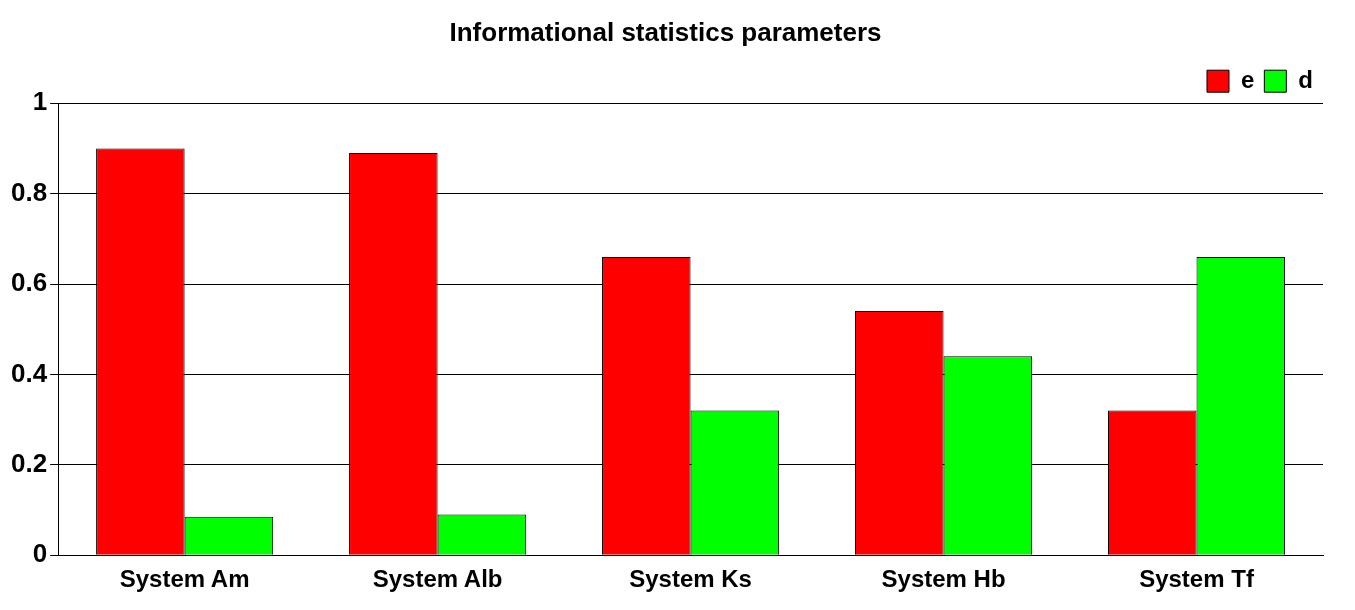 Image resolution: width=1355 pixels, height=610 pixels. Describe the element at coordinates (29, 372) in the screenshot. I see `y-tick-label: 0.4` at that location.